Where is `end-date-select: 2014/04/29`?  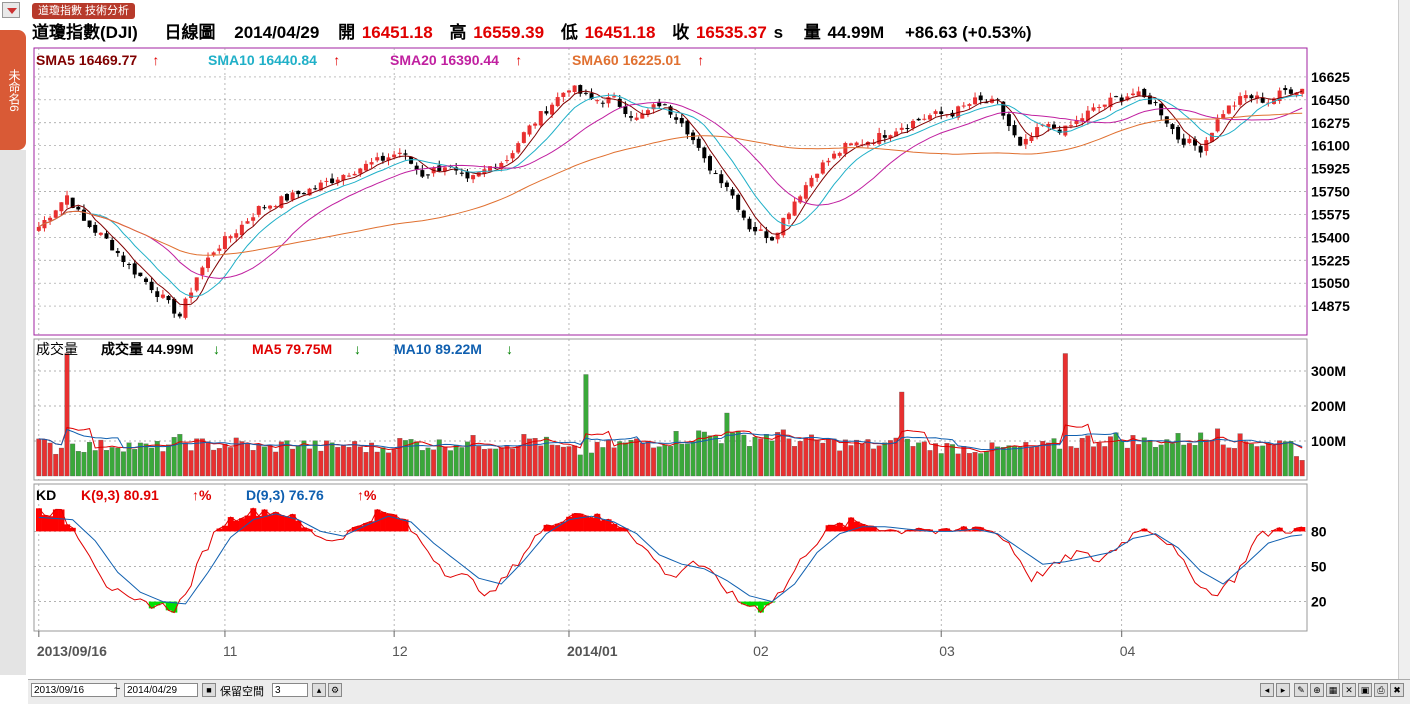
end-date-select: 2014/04/29 is located at coordinates (161, 690).